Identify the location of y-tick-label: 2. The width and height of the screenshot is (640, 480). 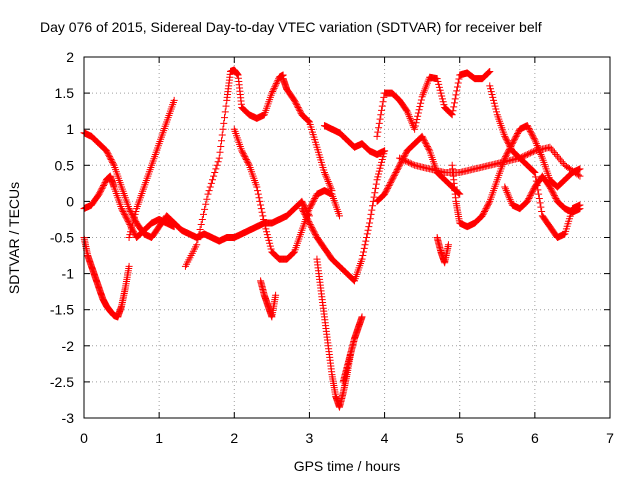
(70, 57).